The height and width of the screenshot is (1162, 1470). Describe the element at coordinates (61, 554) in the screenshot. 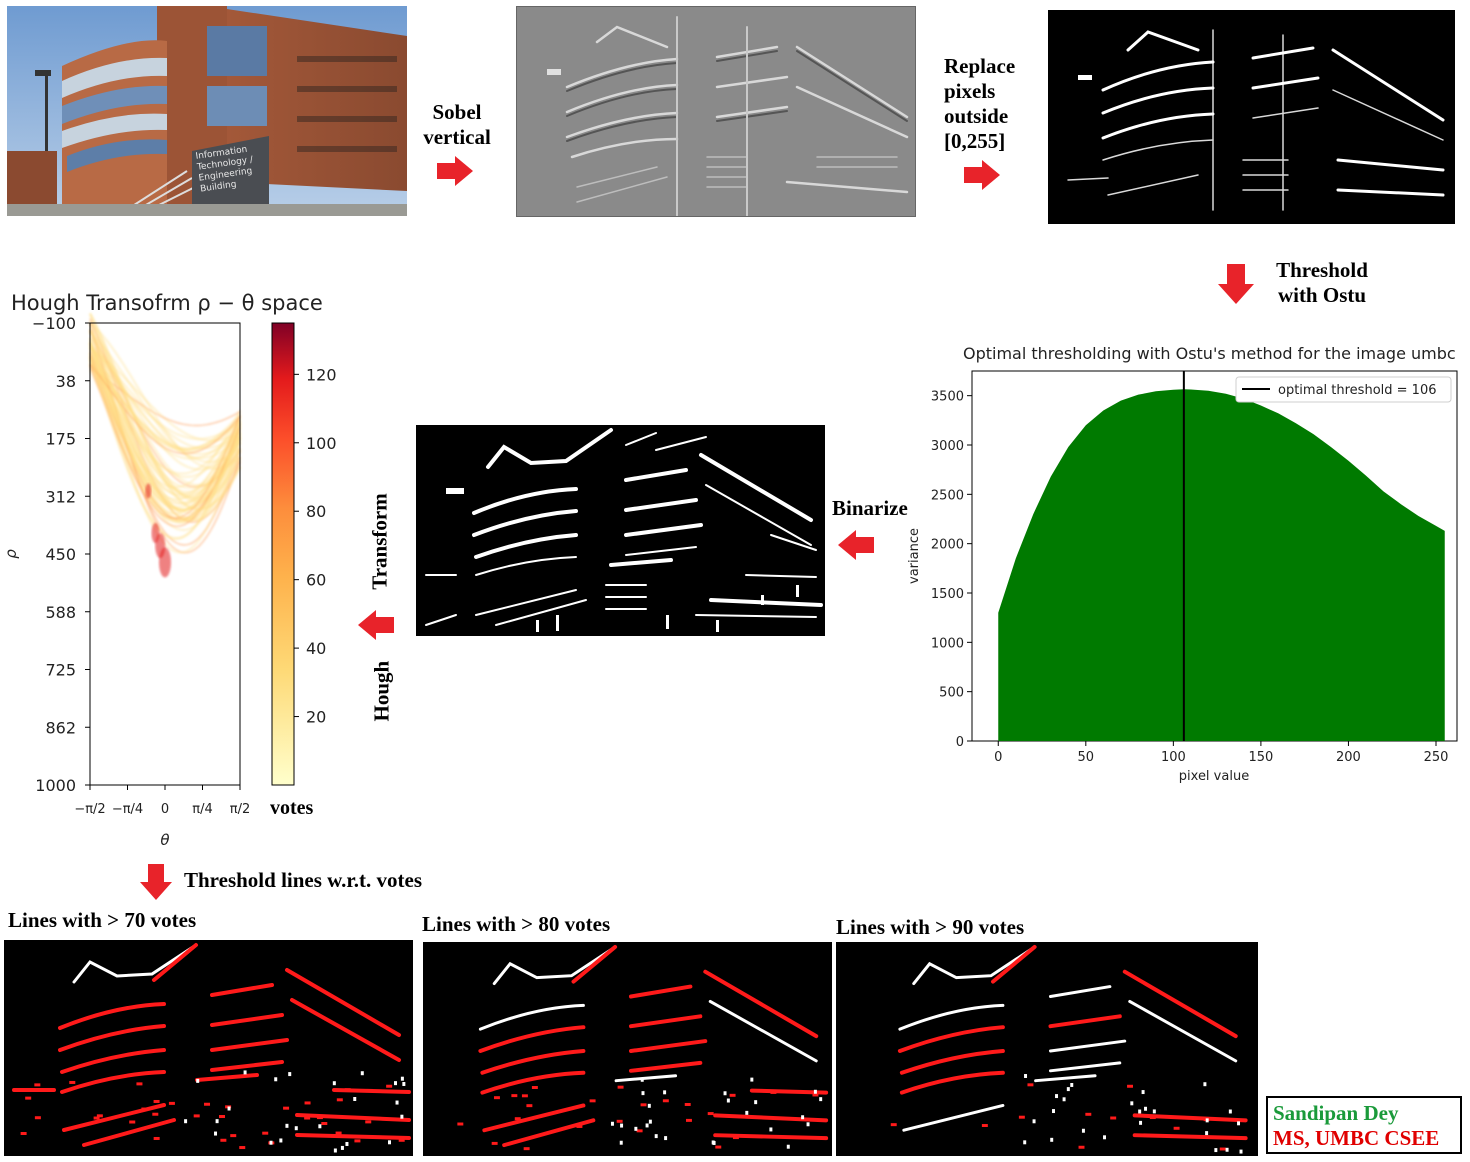

I see `hough-y-ticks: −100381753124505887258621000` at that location.